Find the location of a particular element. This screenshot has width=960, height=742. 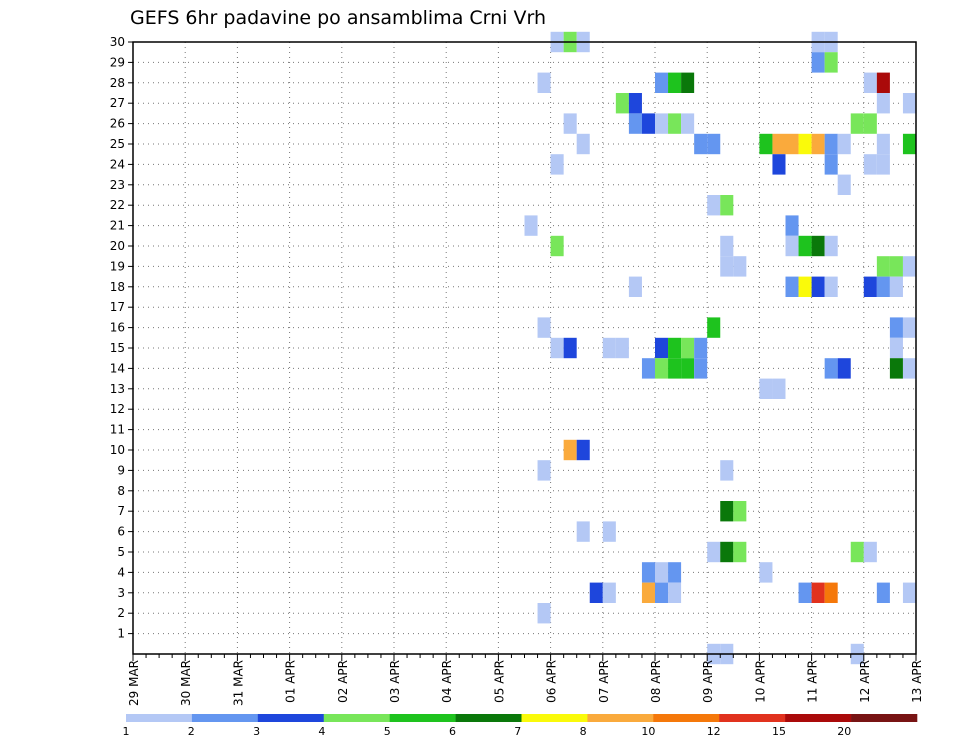

y-tick-label: 11 is located at coordinates (117, 430).